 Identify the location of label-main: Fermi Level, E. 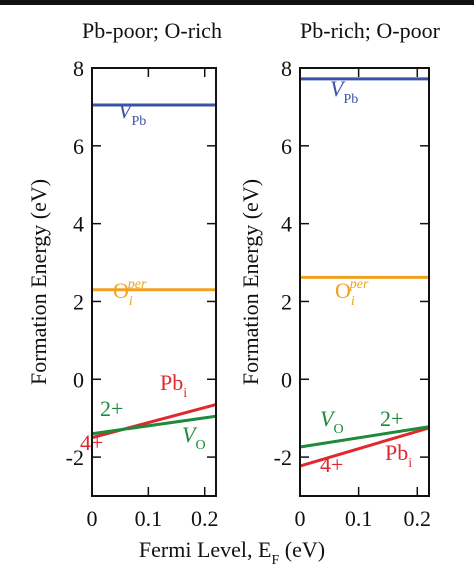
(205, 549).